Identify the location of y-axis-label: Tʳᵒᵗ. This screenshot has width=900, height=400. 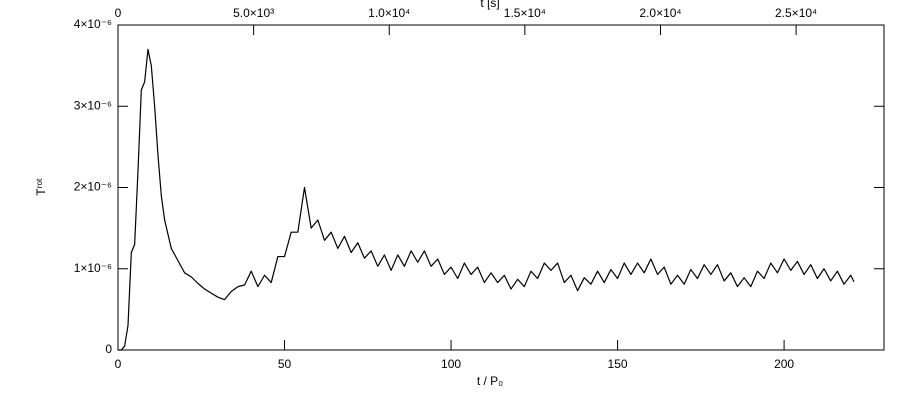
(41, 187).